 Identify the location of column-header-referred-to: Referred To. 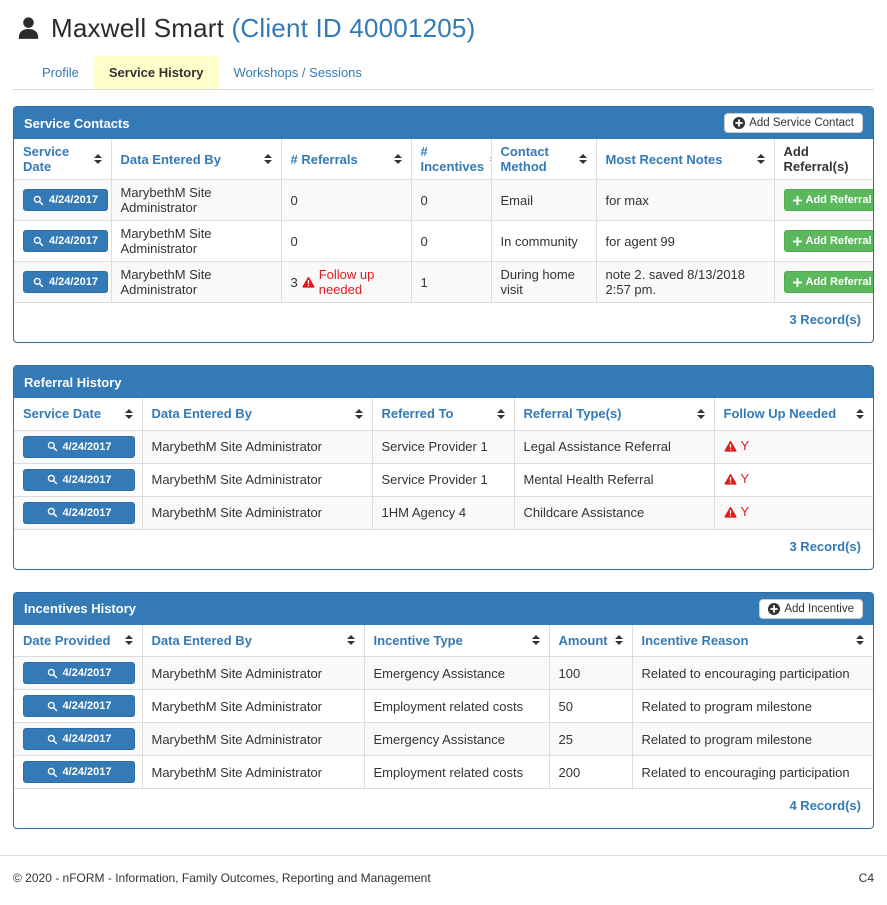
(443, 414).